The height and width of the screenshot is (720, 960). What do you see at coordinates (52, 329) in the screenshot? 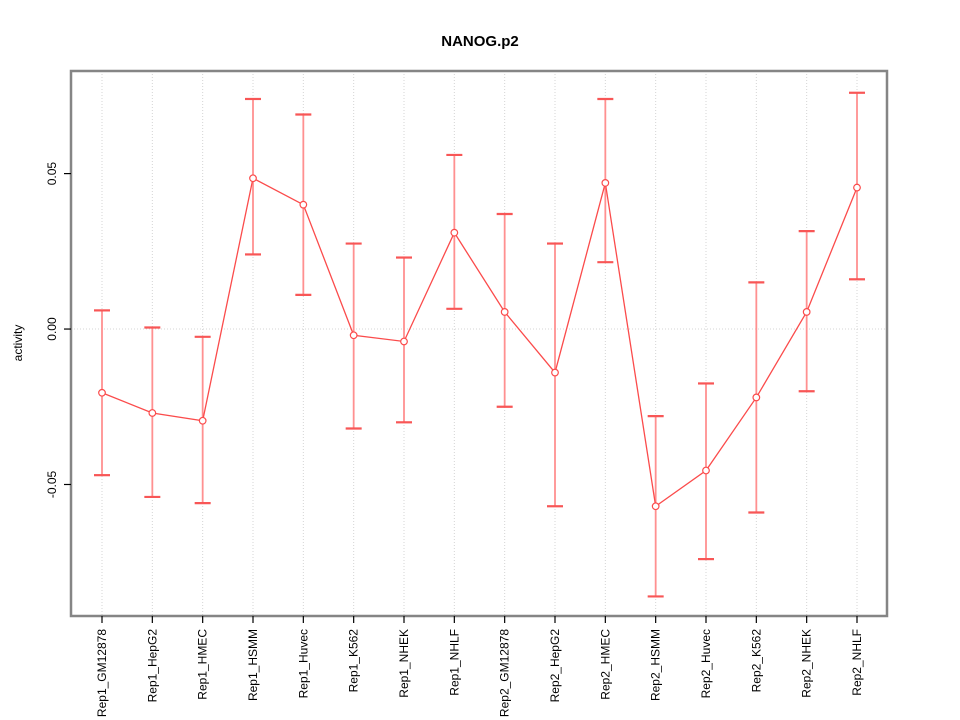
I see `y-tick-label: 0.00` at bounding box center [52, 329].